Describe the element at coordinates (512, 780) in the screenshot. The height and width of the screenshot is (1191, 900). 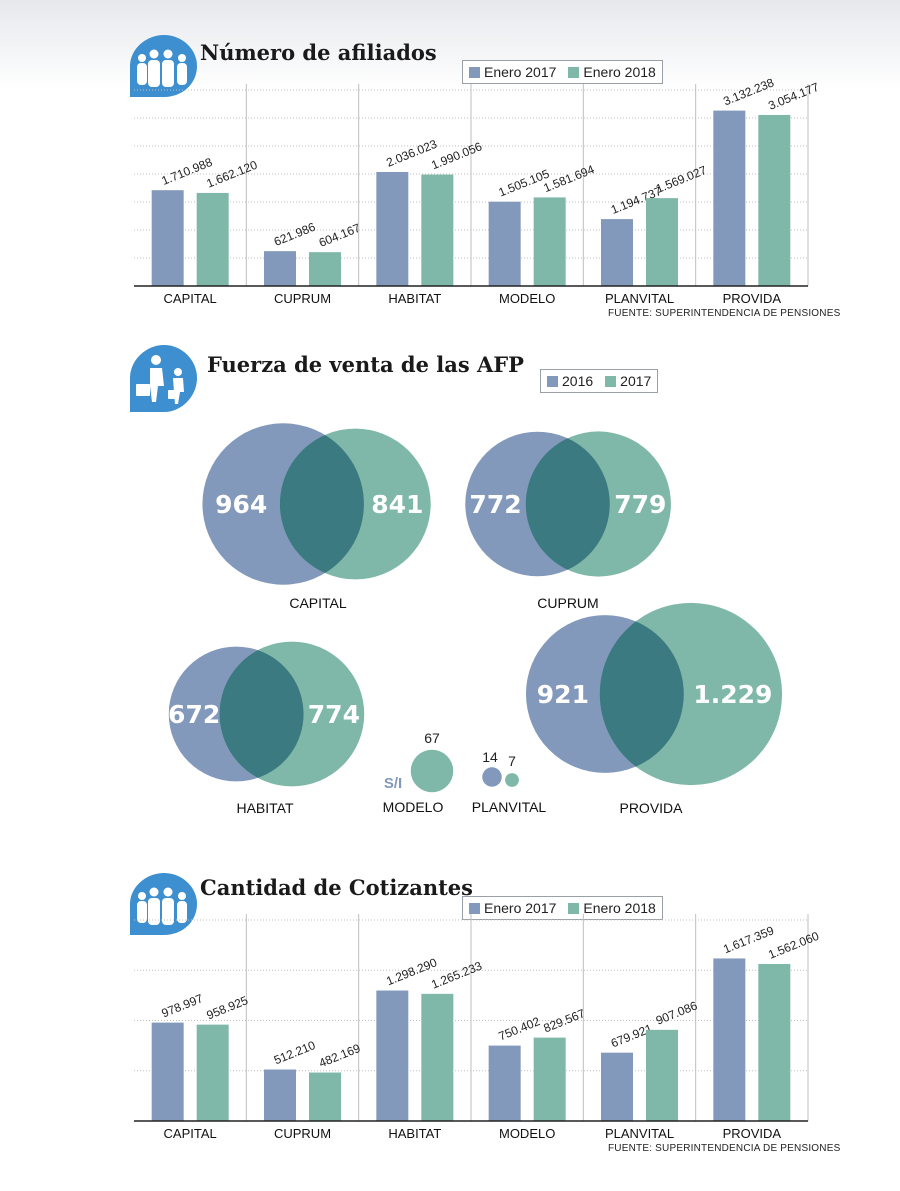
I see `venn-circle-planvital-2017` at that location.